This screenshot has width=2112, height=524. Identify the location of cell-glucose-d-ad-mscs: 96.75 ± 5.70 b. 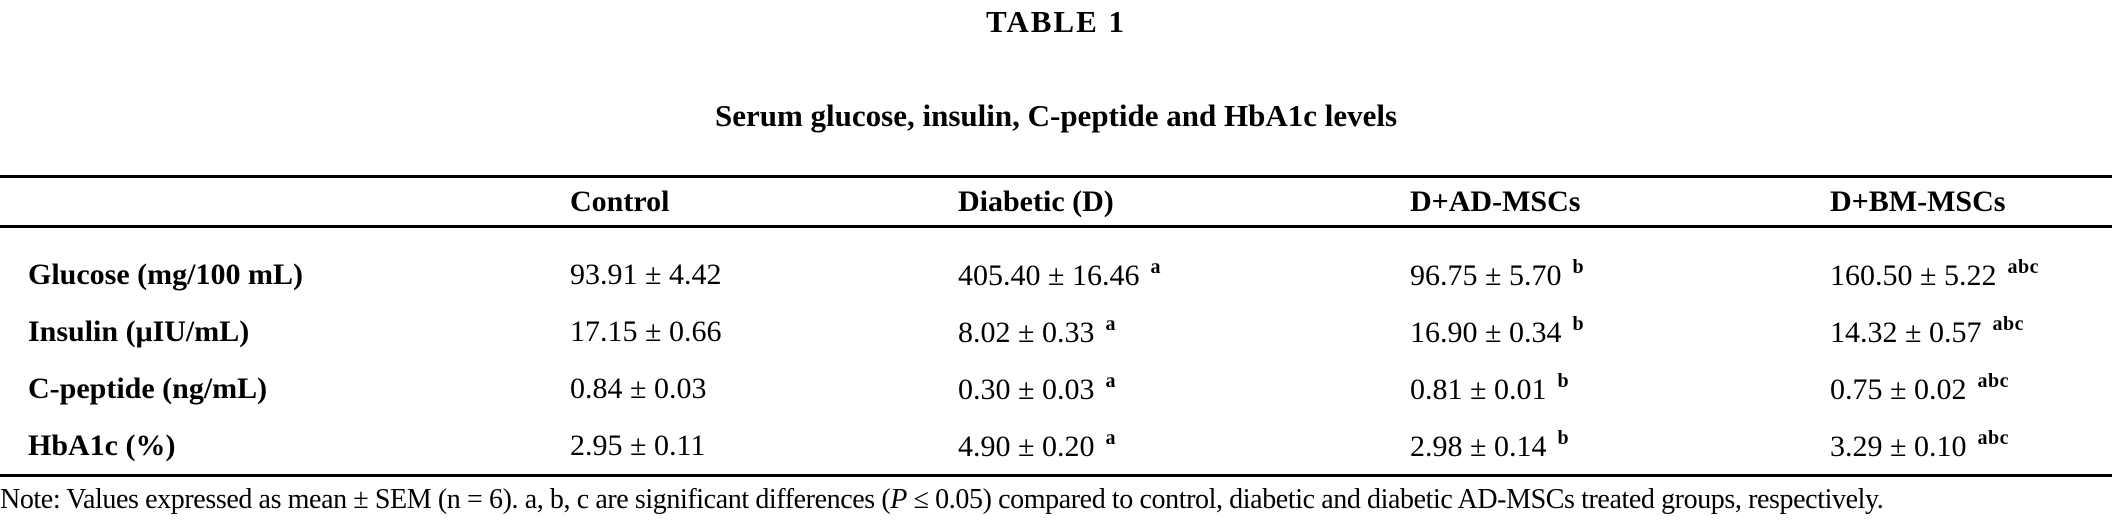
(1620, 265).